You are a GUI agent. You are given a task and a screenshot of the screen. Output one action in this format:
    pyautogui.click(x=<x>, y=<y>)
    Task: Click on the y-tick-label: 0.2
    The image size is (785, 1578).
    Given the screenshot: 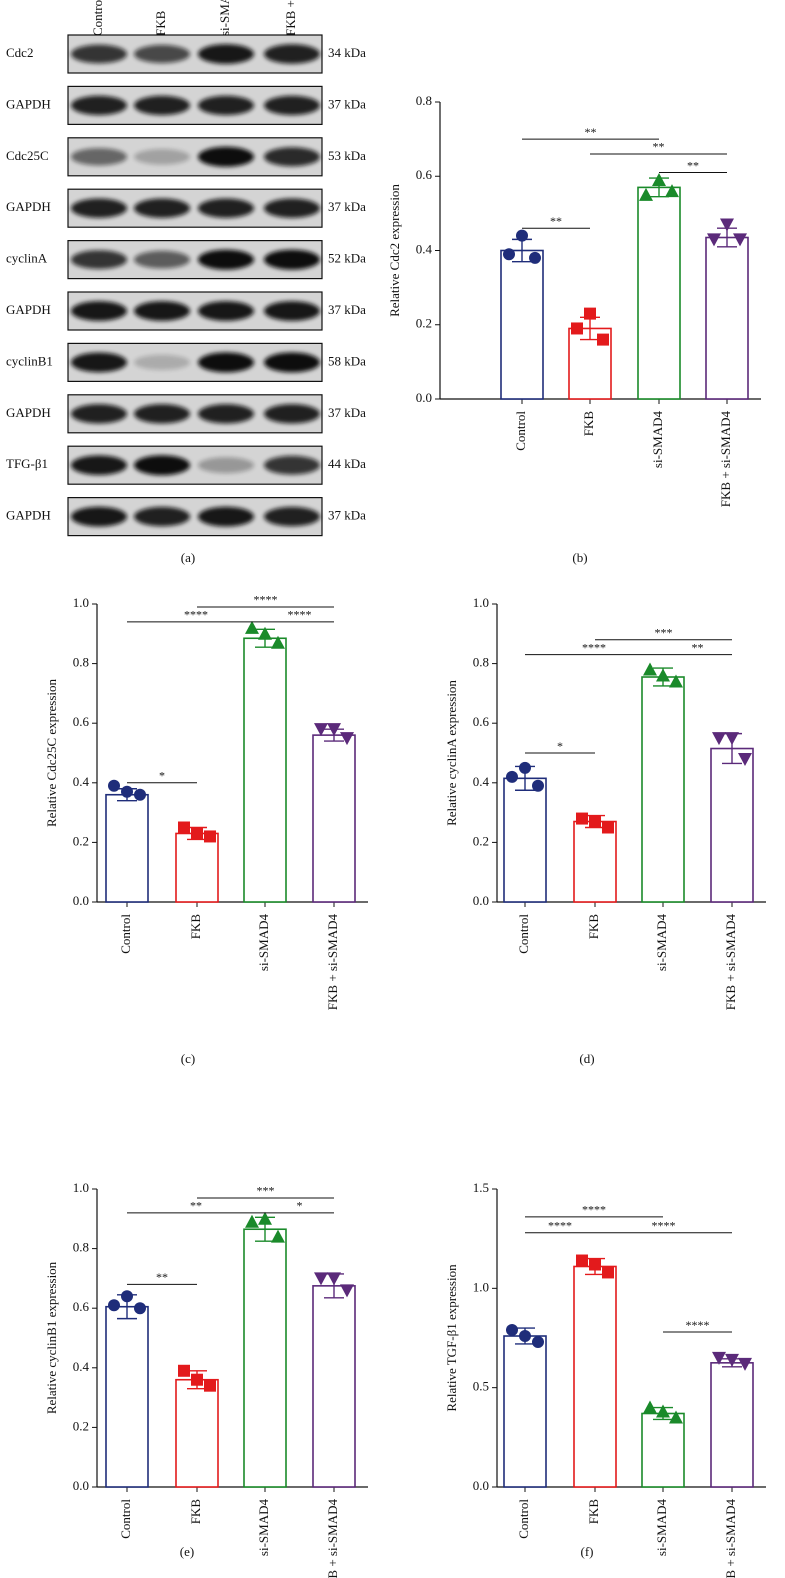 What is the action you would take?
    pyautogui.click(x=81, y=840)
    